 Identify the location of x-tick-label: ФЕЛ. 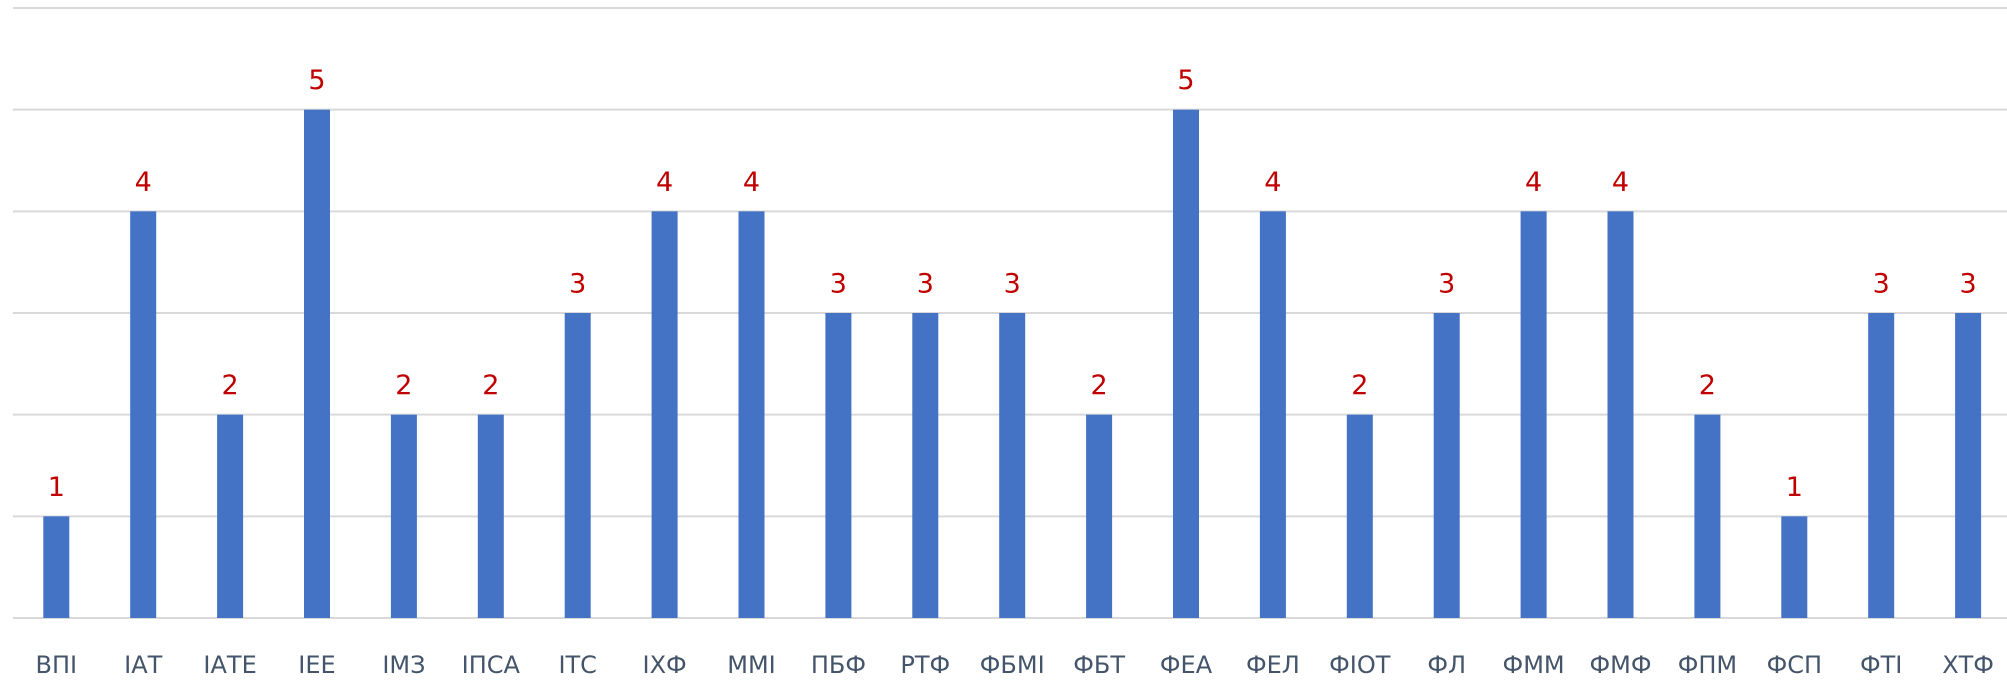
(1273, 665).